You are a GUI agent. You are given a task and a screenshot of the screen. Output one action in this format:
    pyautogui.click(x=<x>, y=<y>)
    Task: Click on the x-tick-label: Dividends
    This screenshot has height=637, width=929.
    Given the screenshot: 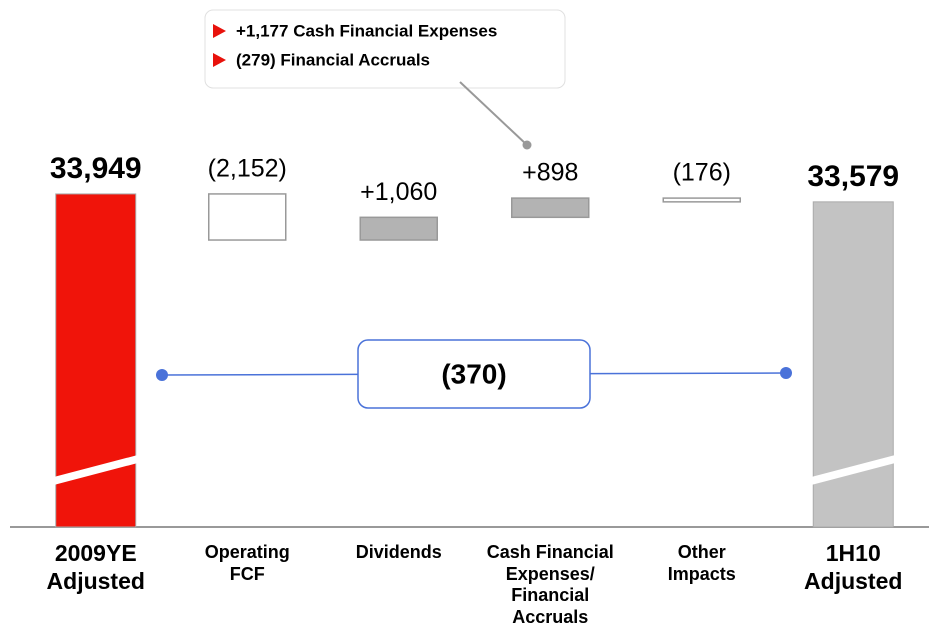 What is the action you would take?
    pyautogui.click(x=398, y=552)
    